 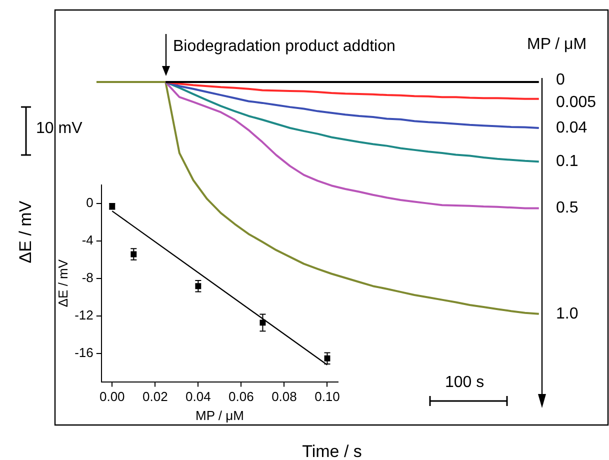 What do you see at coordinates (332, 451) in the screenshot?
I see `x-axis-title: Time / s` at bounding box center [332, 451].